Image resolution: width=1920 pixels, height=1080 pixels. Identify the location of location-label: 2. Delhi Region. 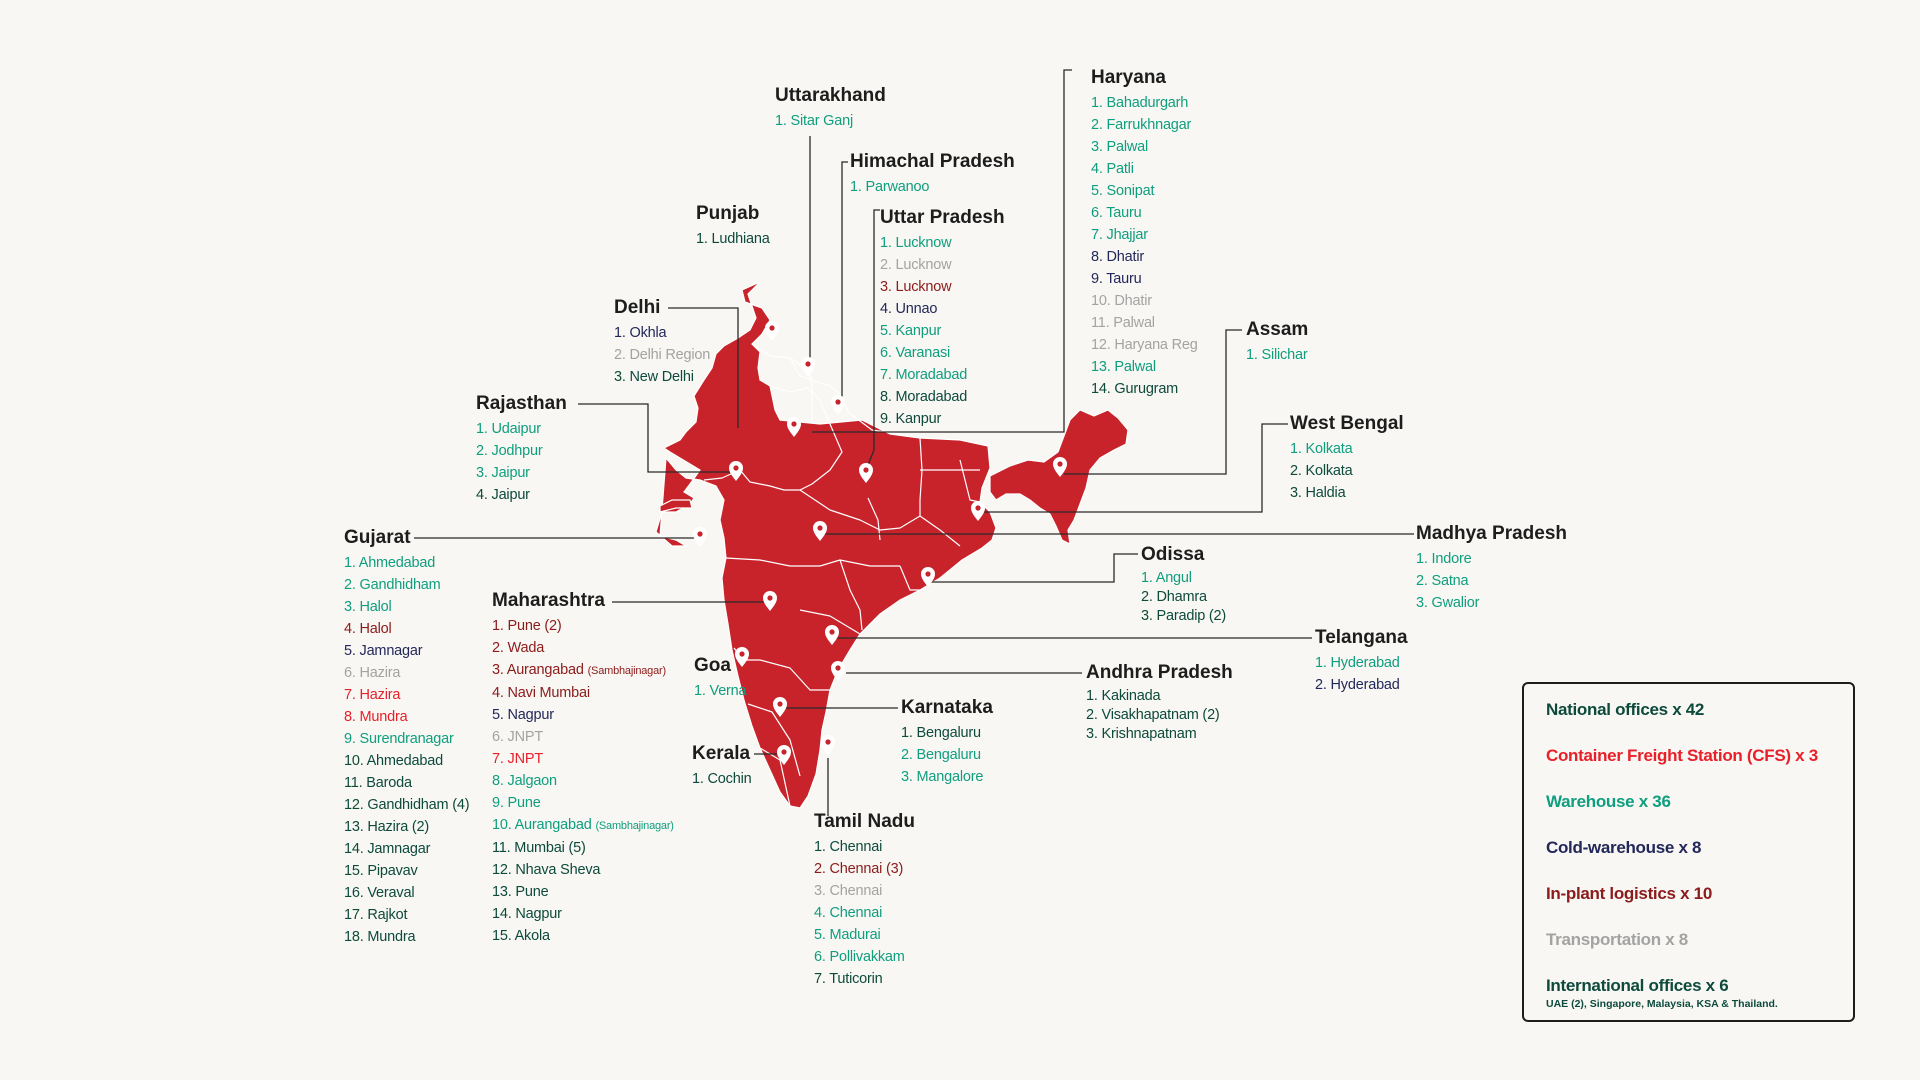
(662, 355).